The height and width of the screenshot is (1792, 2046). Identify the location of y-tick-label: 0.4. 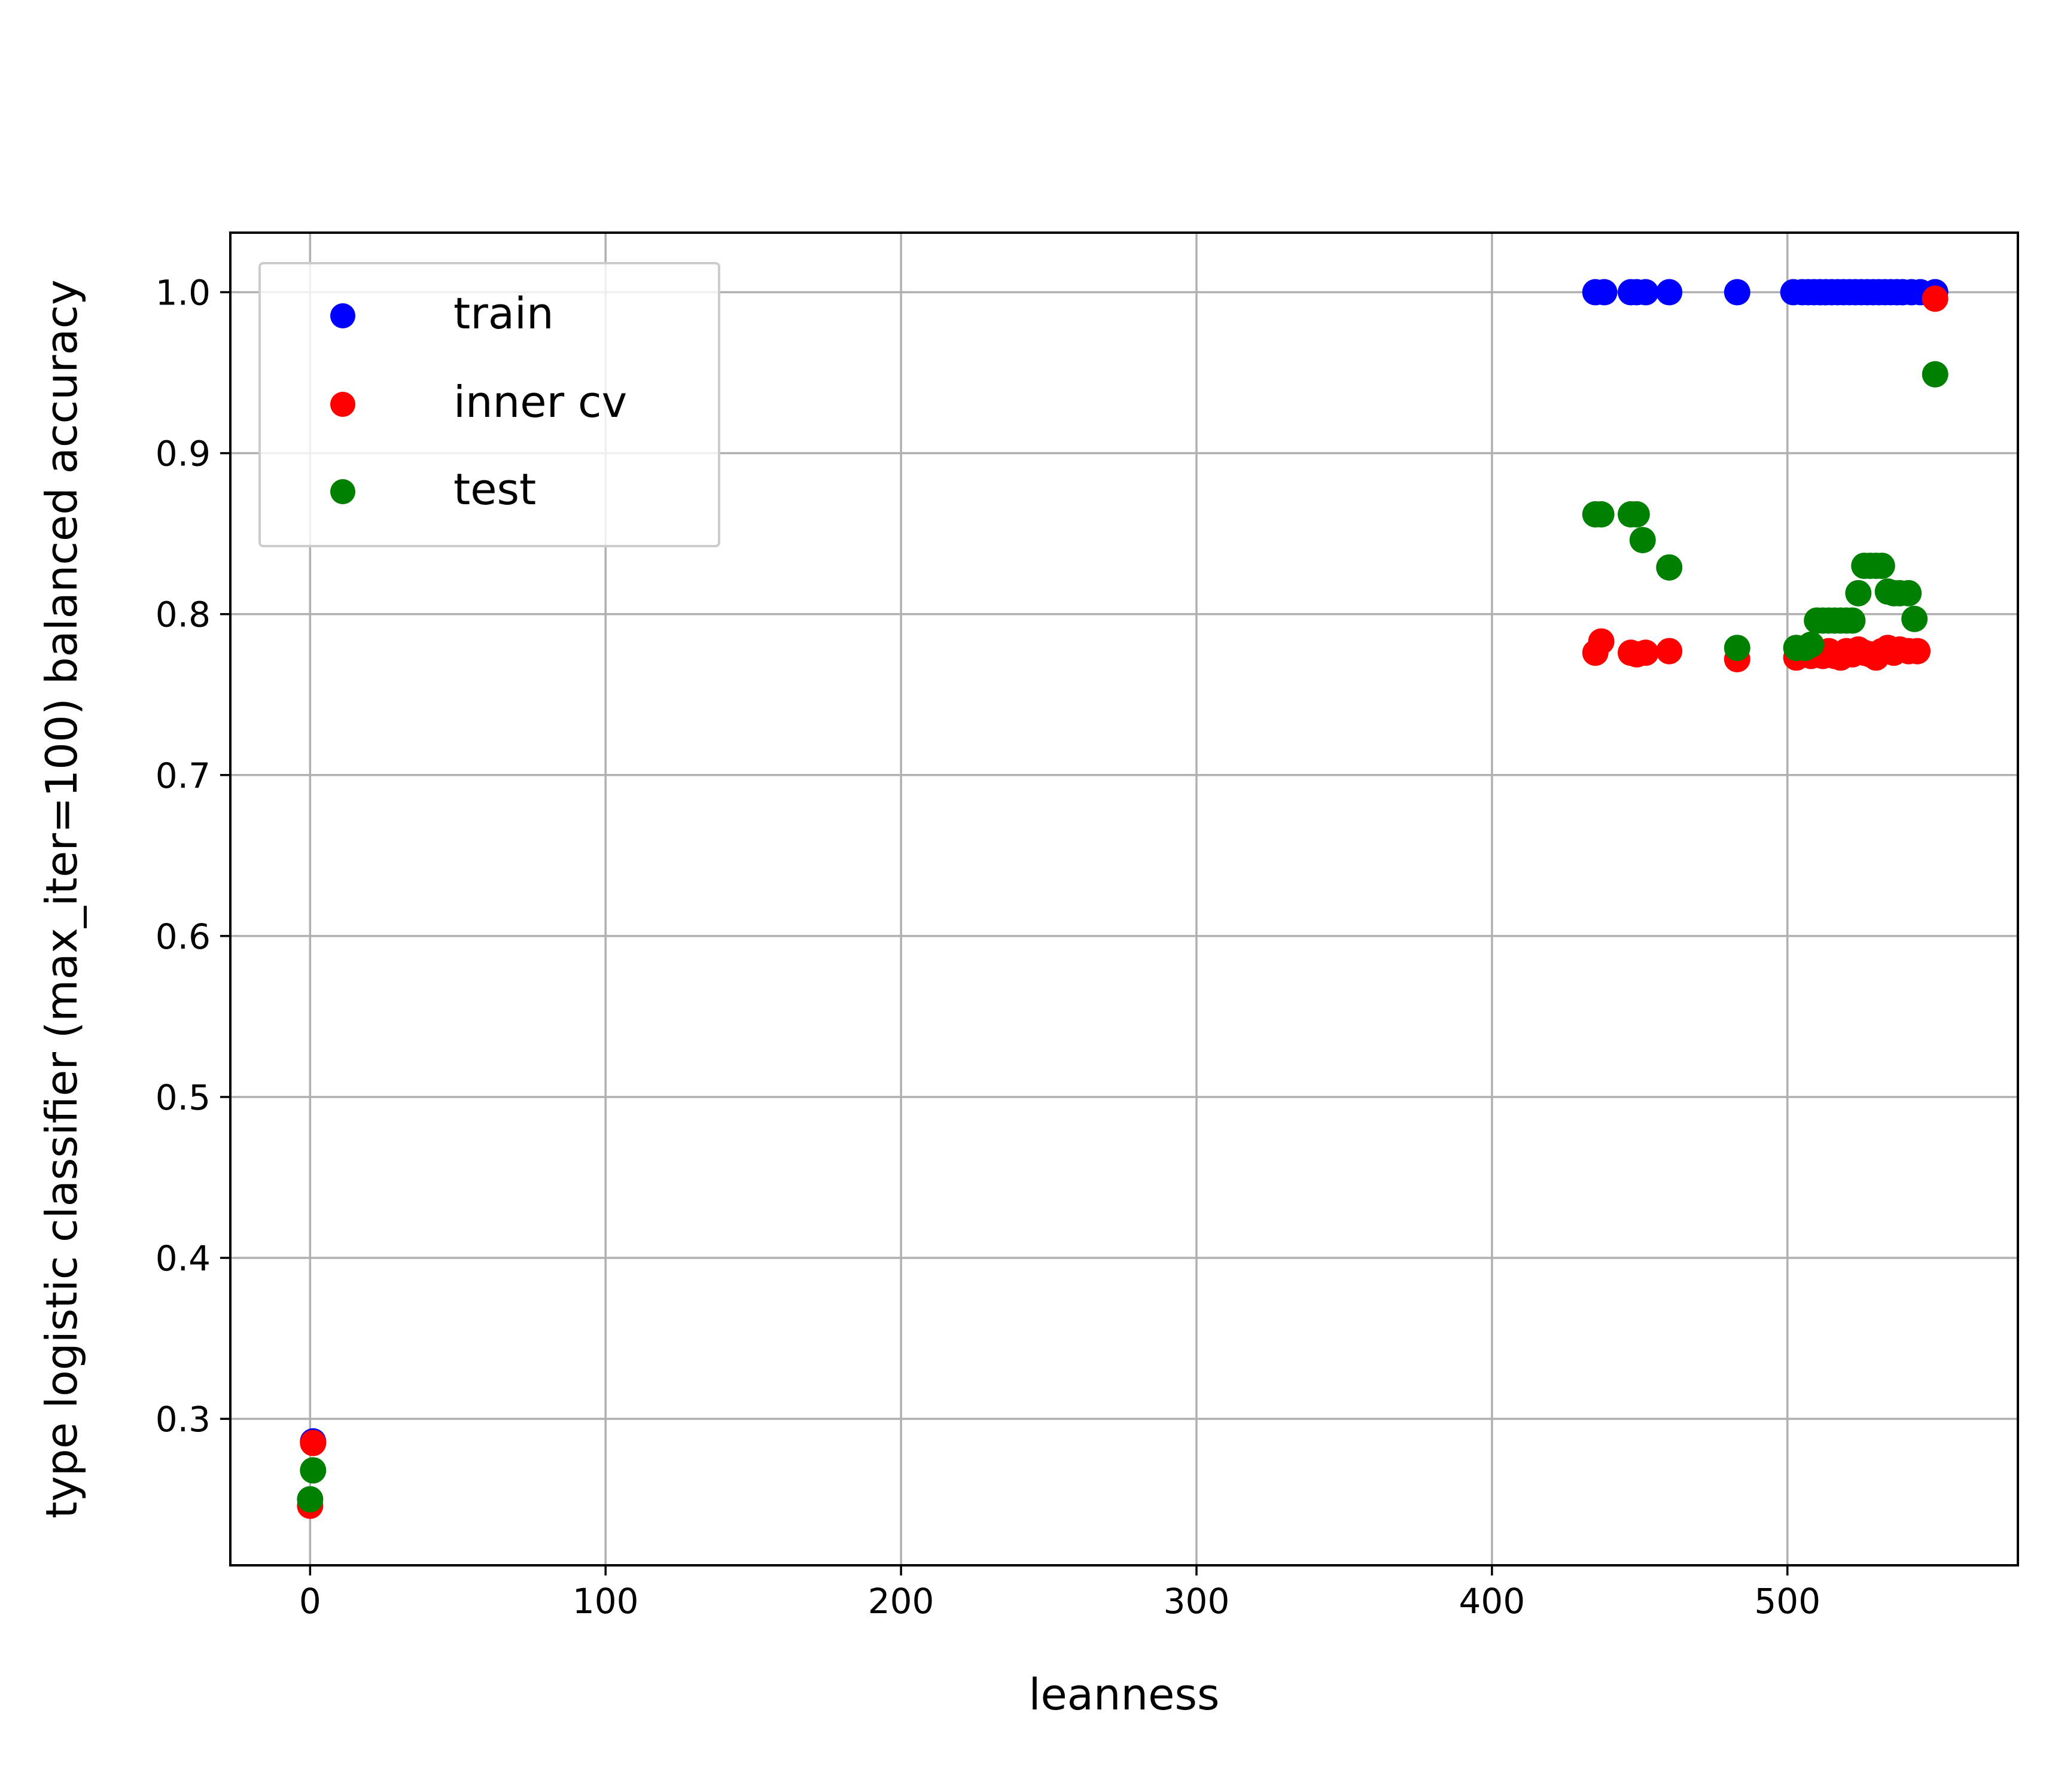
(183, 1258).